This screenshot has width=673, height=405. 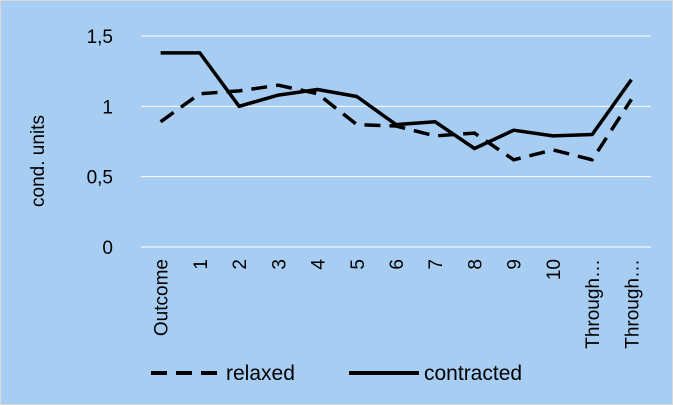 I want to click on x-category-label: Outcome, so click(x=162, y=297).